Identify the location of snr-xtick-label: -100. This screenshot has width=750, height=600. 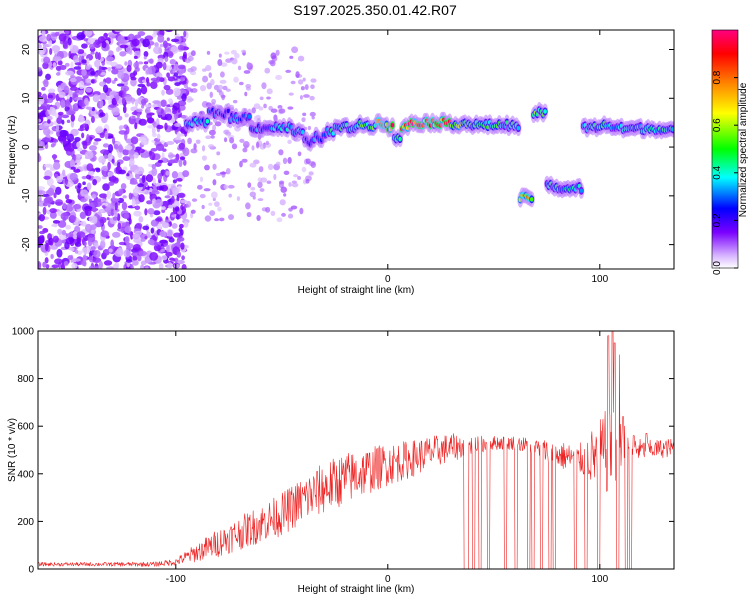
(176, 579).